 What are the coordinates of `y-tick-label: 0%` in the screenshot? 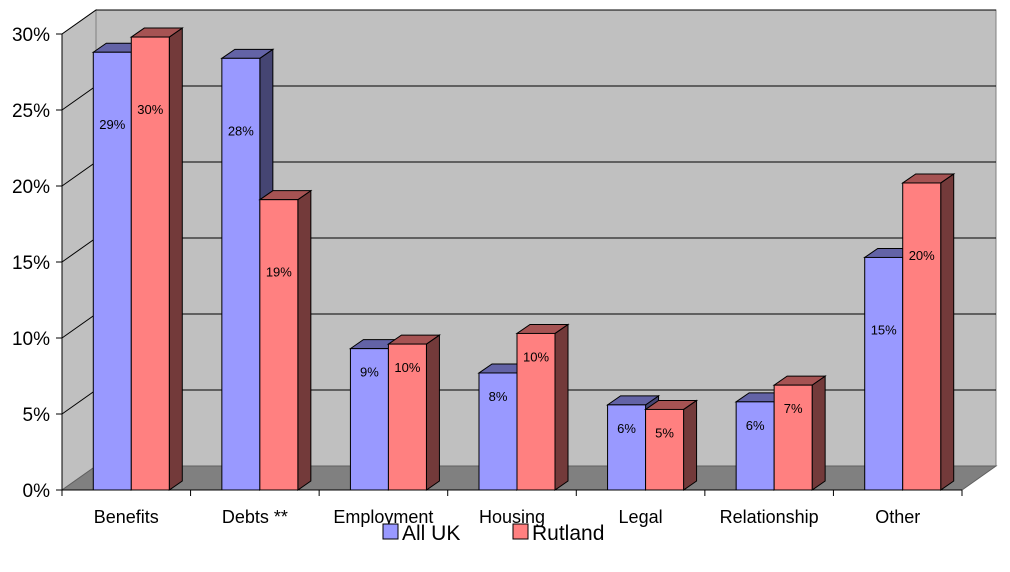 It's located at (37, 491).